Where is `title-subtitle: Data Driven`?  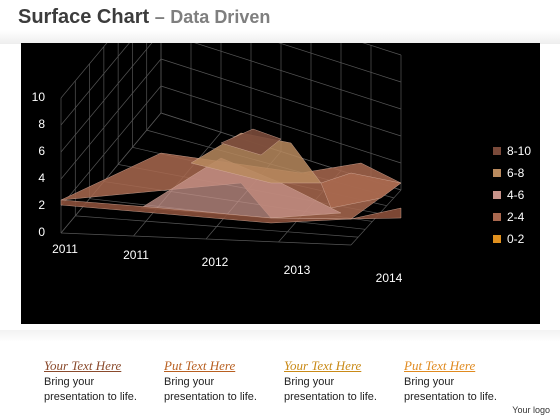
title-subtitle: Data Driven is located at coordinates (220, 17).